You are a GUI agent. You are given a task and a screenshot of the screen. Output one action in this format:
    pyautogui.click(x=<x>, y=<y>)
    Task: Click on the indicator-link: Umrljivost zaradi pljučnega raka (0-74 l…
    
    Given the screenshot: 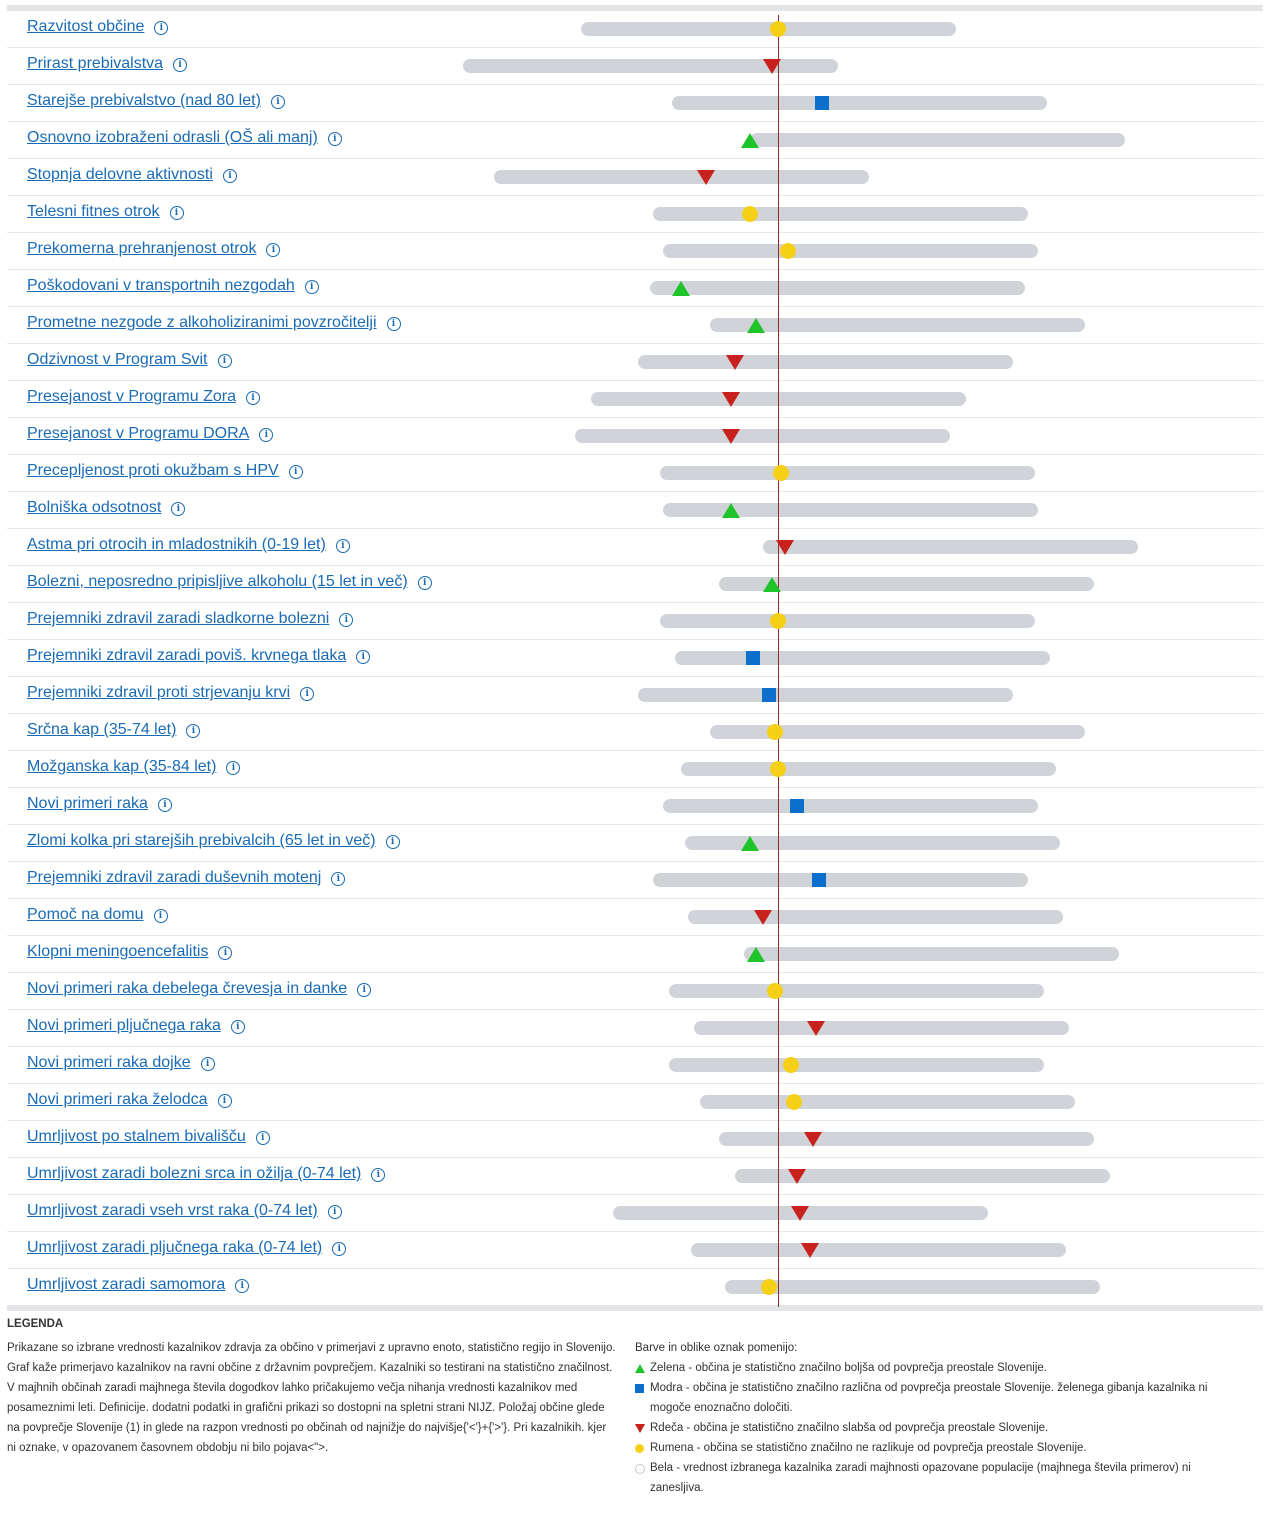 What is the action you would take?
    pyautogui.click(x=175, y=1247)
    